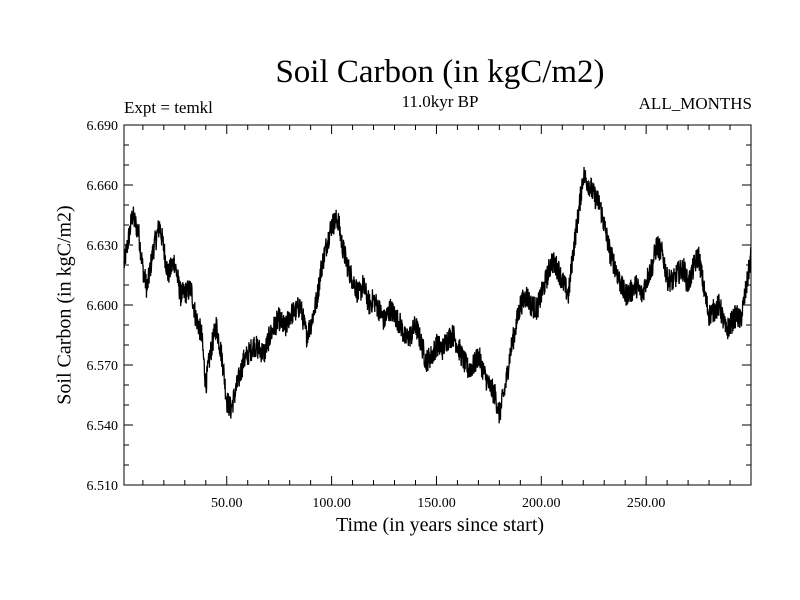 The width and height of the screenshot is (800, 600). I want to click on y-tick-label: 6.690, so click(103, 126).